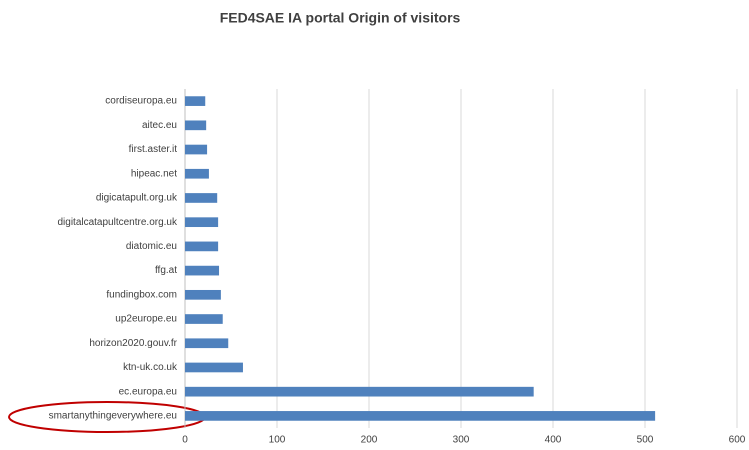  What do you see at coordinates (117, 222) in the screenshot?
I see `y-tick-label: digitalcatapultcentre.org.uk` at bounding box center [117, 222].